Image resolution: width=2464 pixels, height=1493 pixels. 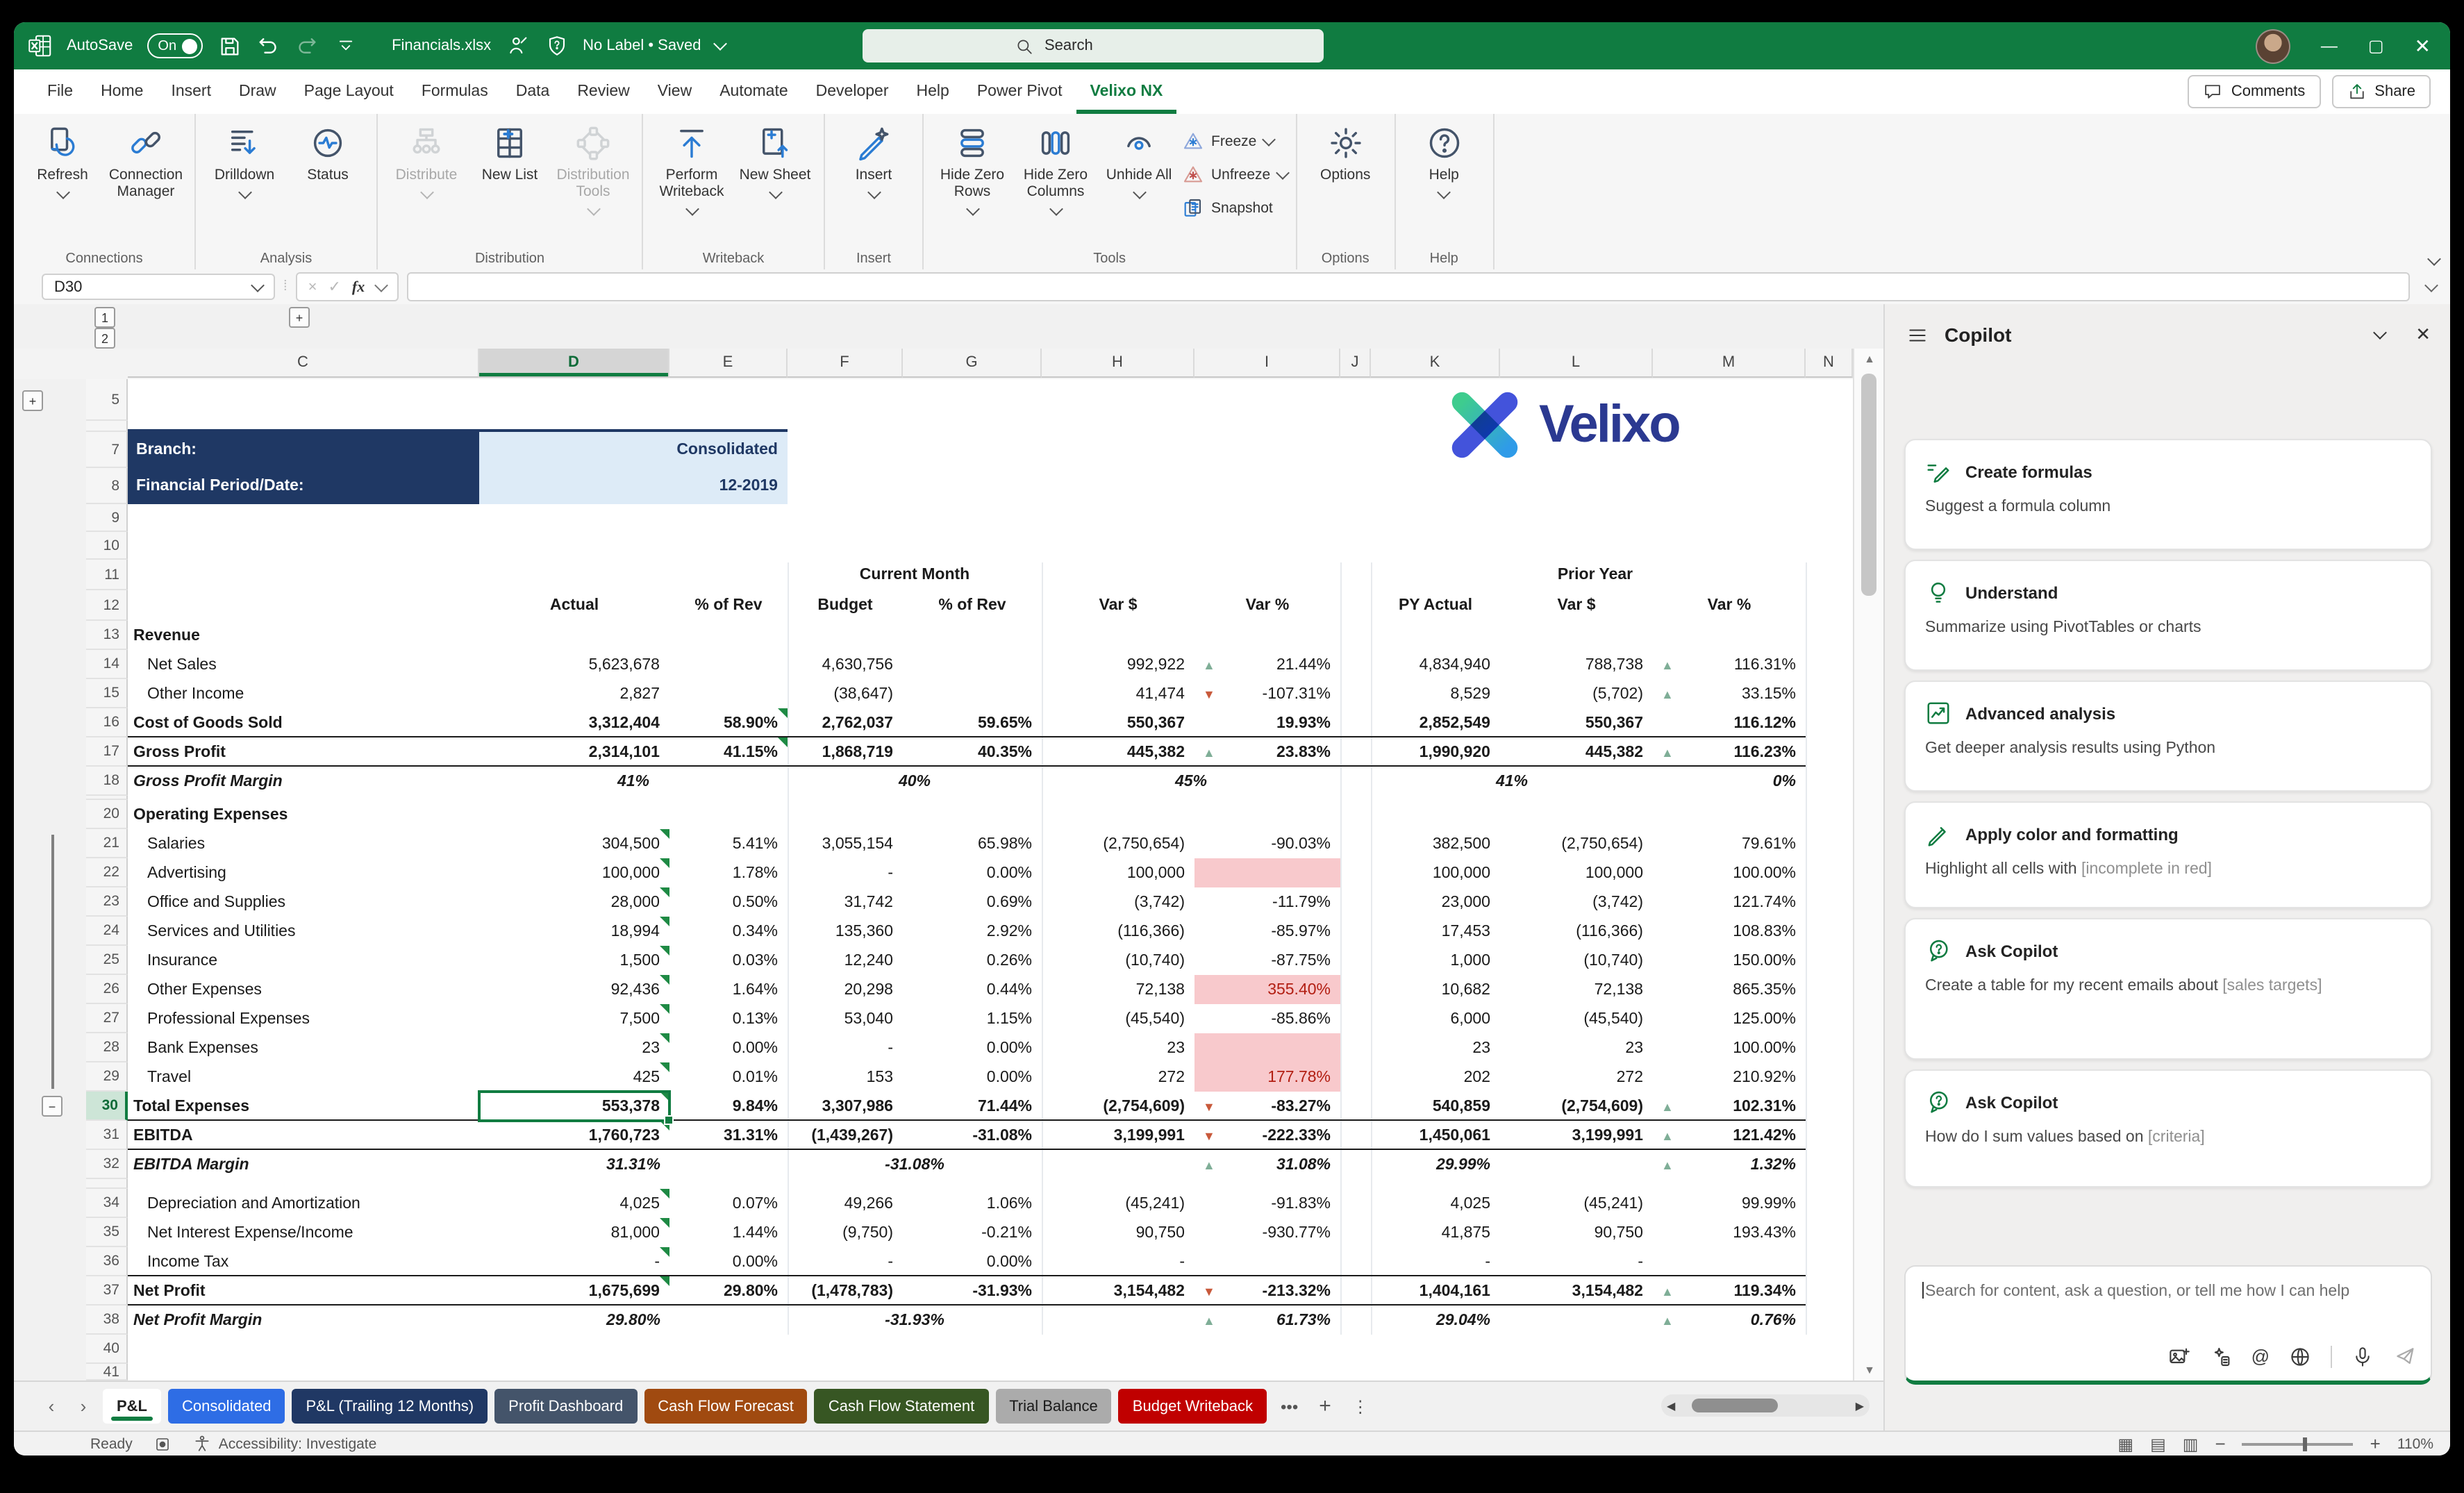 What do you see at coordinates (1868, 485) in the screenshot?
I see `scroll-thumb` at bounding box center [1868, 485].